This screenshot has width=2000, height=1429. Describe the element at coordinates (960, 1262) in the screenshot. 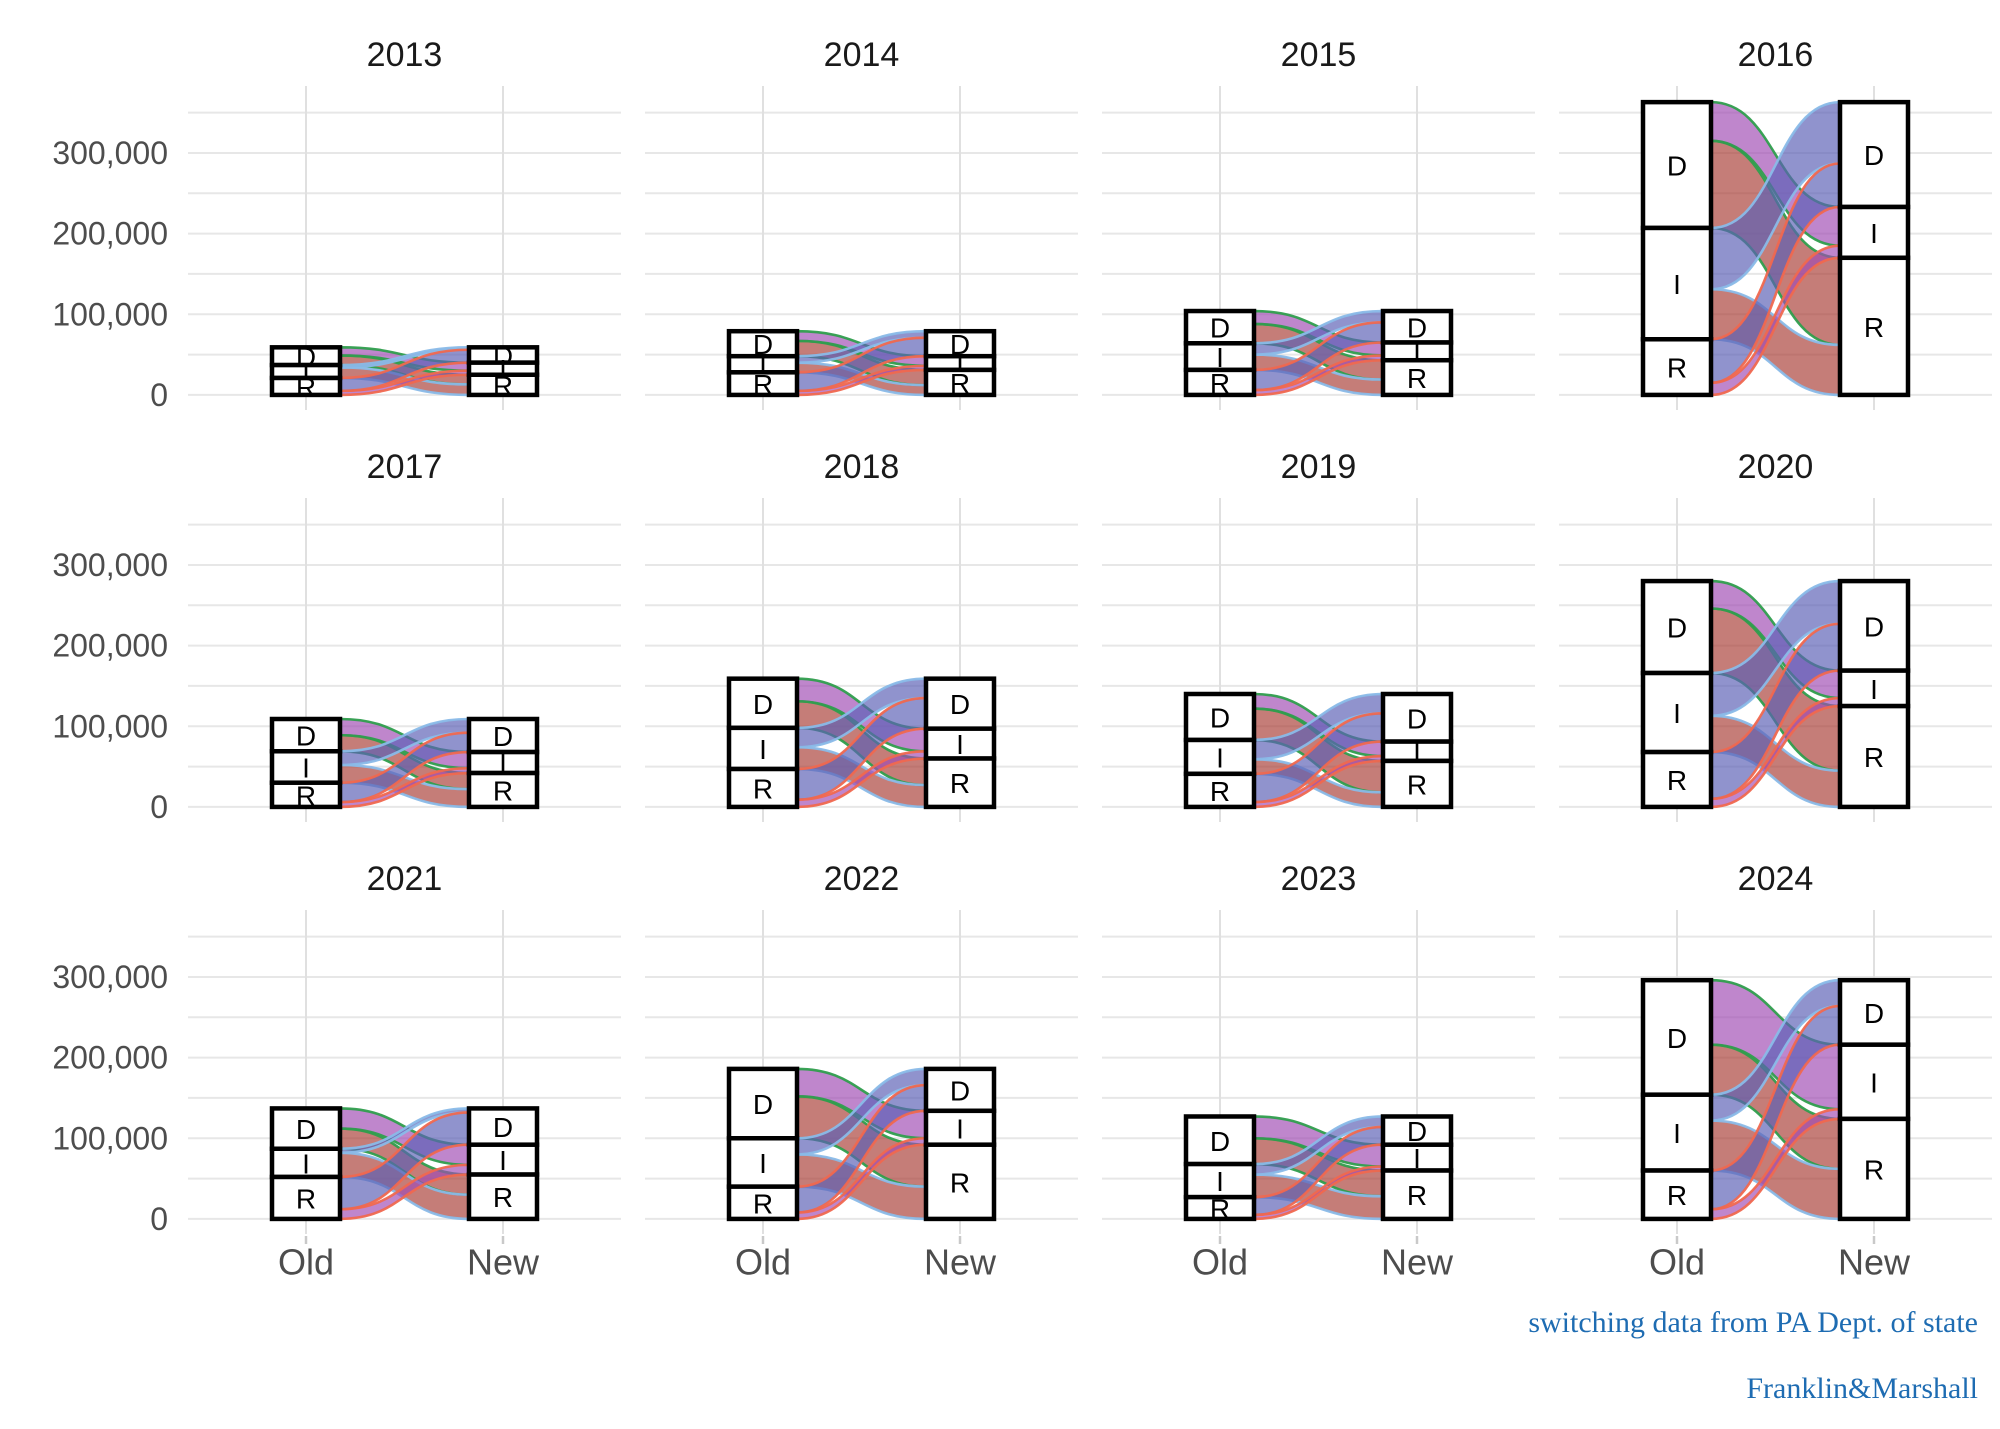

I see `x-axis-label-new: New` at that location.